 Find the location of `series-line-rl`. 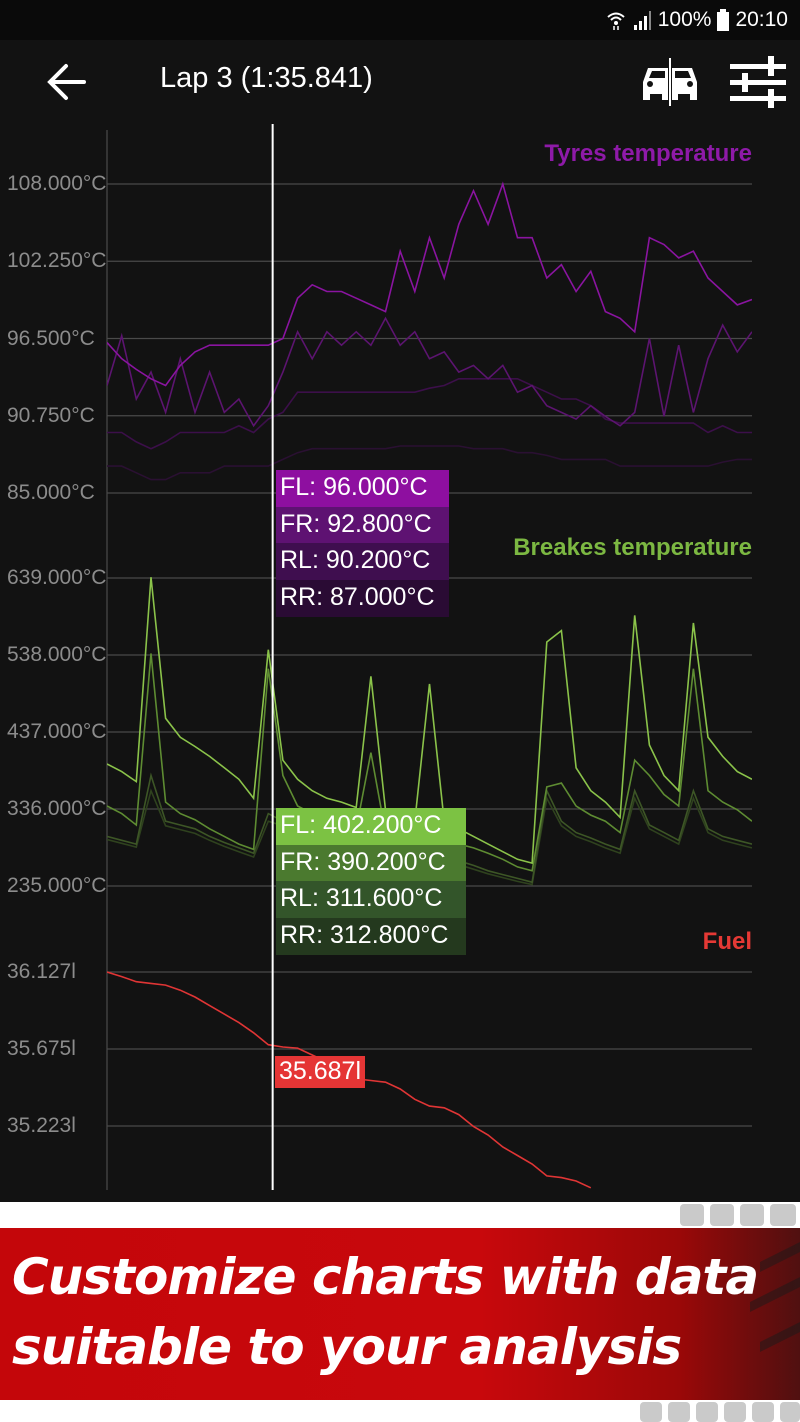

series-line-rl is located at coordinates (429, 413).